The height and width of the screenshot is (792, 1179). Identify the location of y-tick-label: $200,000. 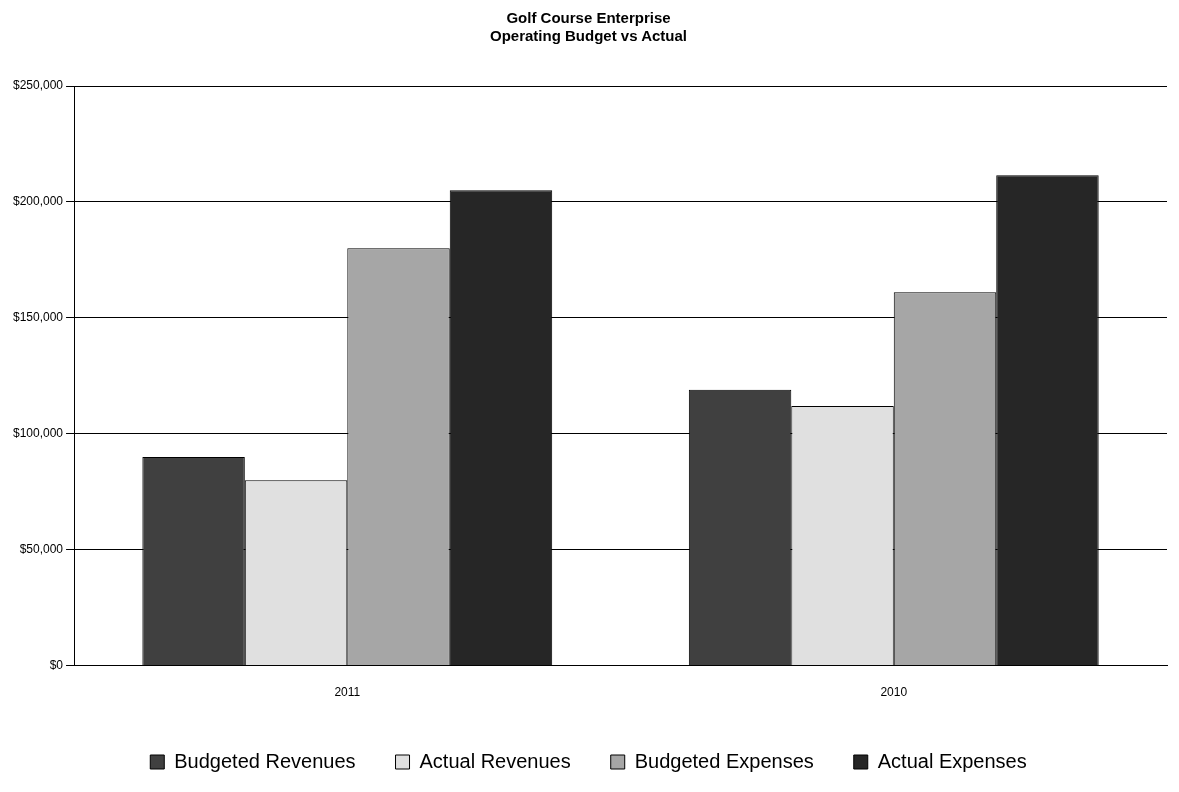
(38, 201).